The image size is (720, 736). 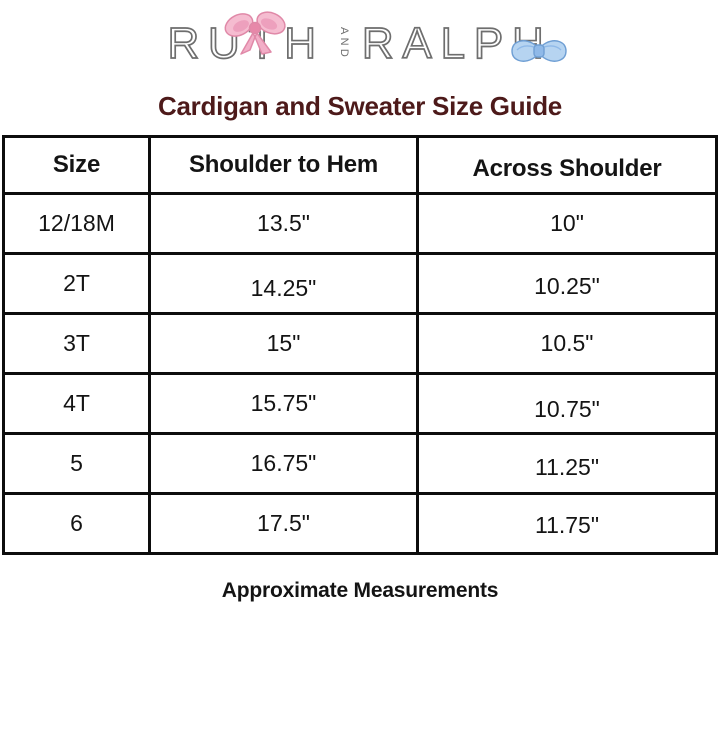 I want to click on table-row: 3T 15" 10.5", so click(x=360, y=343).